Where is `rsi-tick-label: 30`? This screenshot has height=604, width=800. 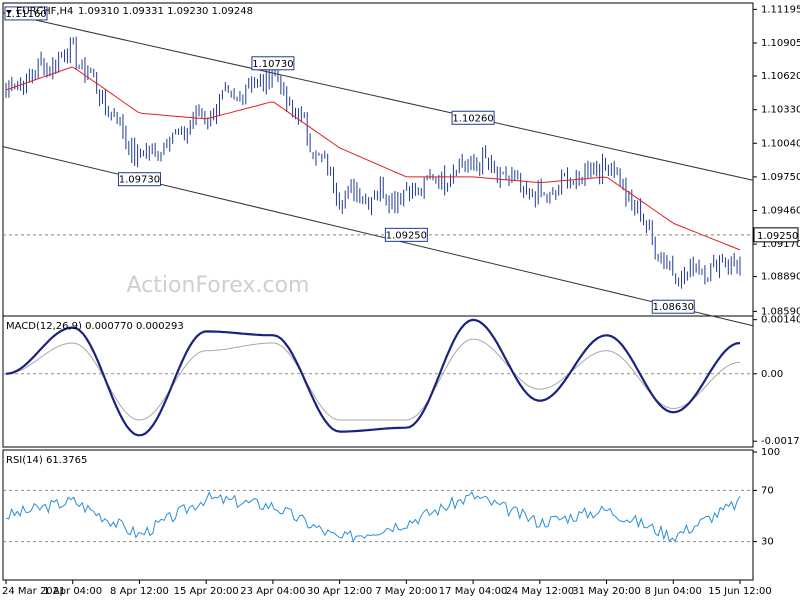
rsi-tick-label: 30 is located at coordinates (767, 542).